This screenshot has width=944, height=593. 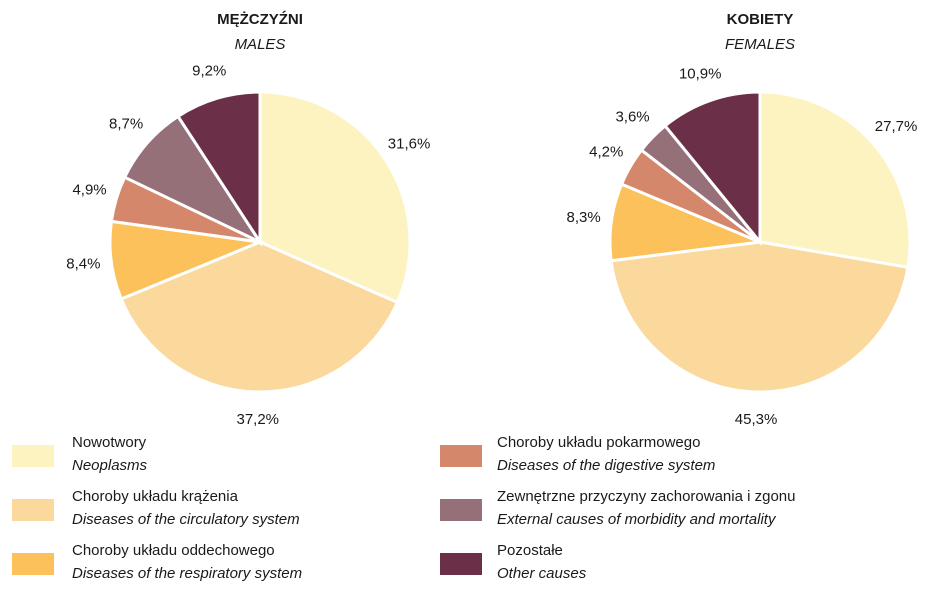 What do you see at coordinates (110, 465) in the screenshot?
I see `legend-label-en: Neoplasms` at bounding box center [110, 465].